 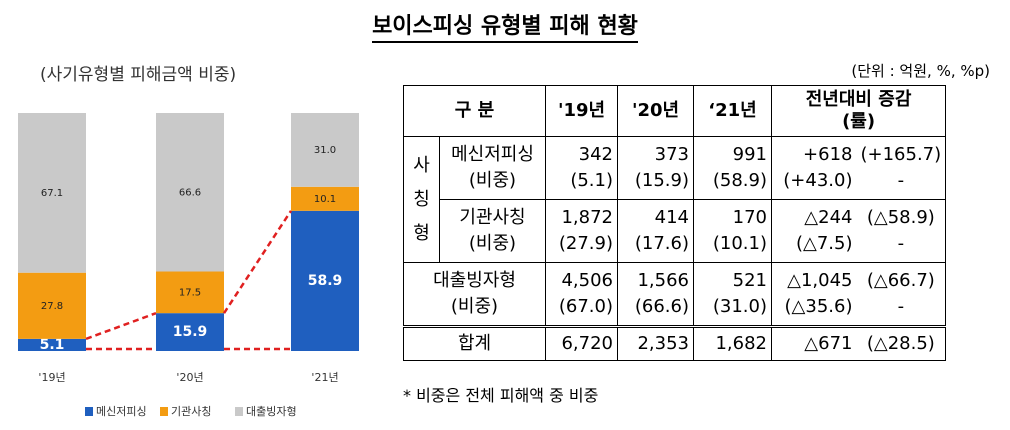 I want to click on value-cell: +618 (+43.0), so click(x=814, y=168).